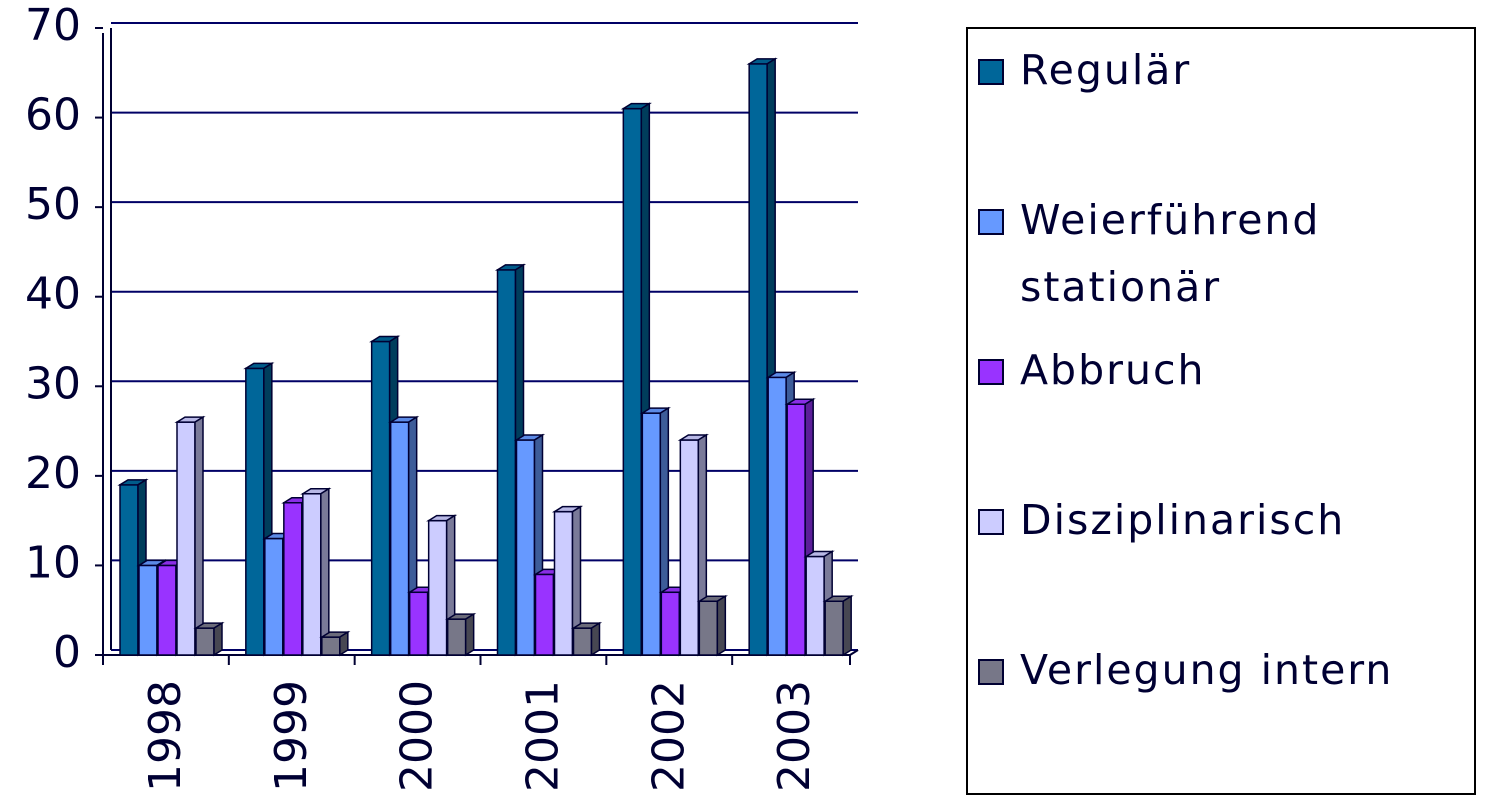  What do you see at coordinates (53, 25) in the screenshot?
I see `y-tick-label: 70` at bounding box center [53, 25].